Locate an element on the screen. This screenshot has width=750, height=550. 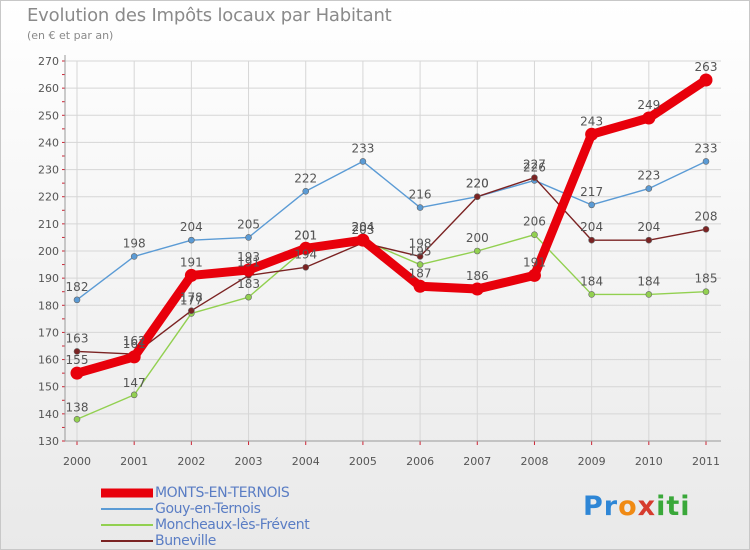
x-tick-label: 2001 is located at coordinates (134, 461).